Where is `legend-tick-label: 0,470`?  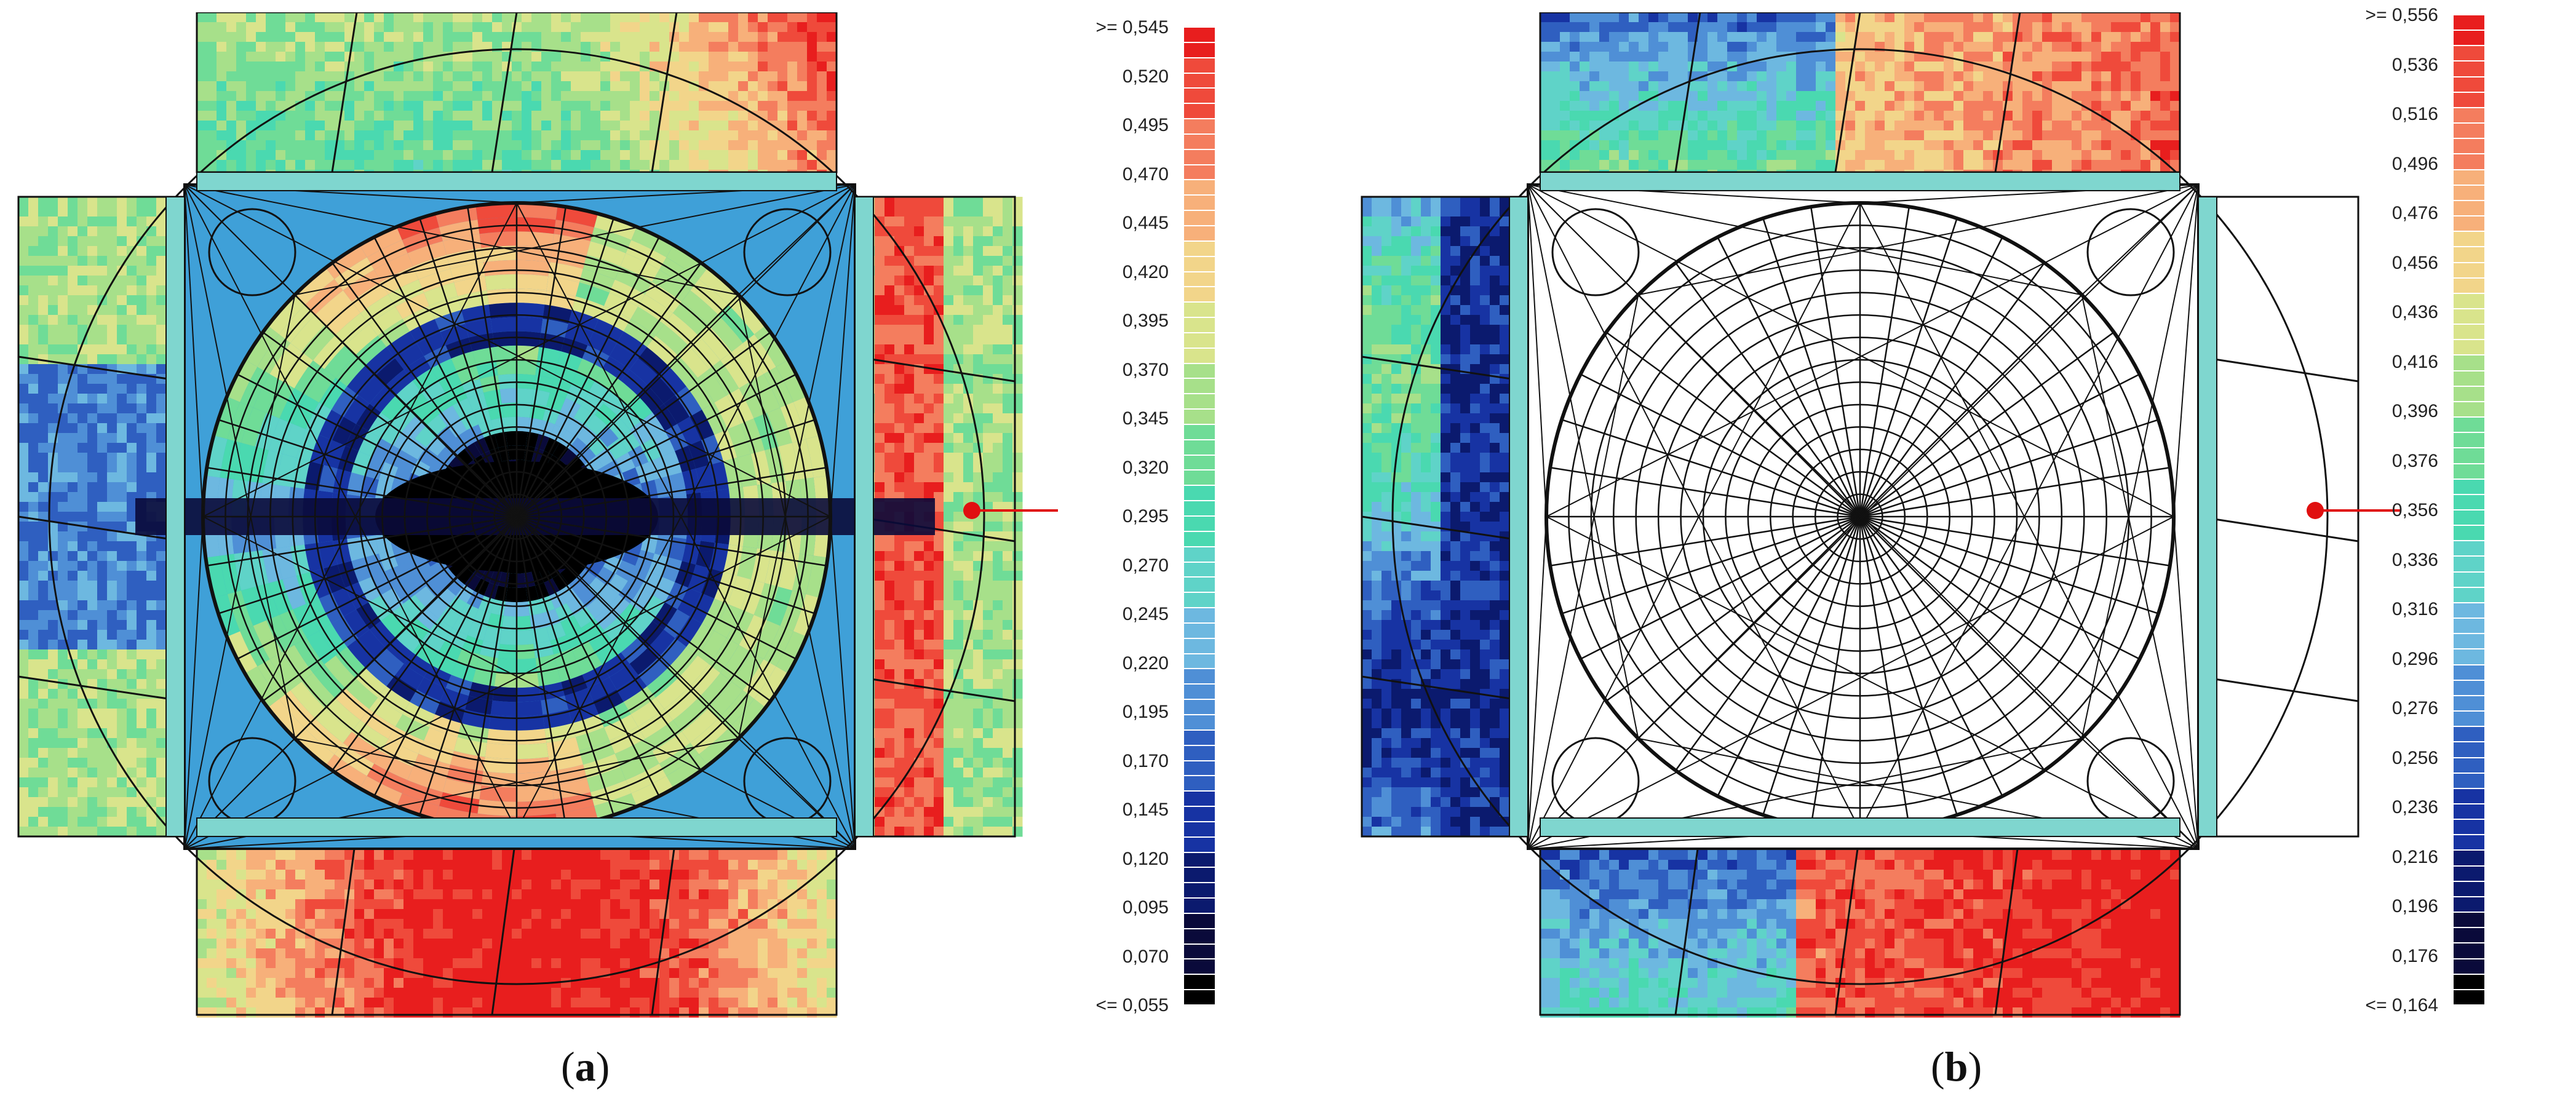
legend-tick-label: 0,470 is located at coordinates (1145, 174).